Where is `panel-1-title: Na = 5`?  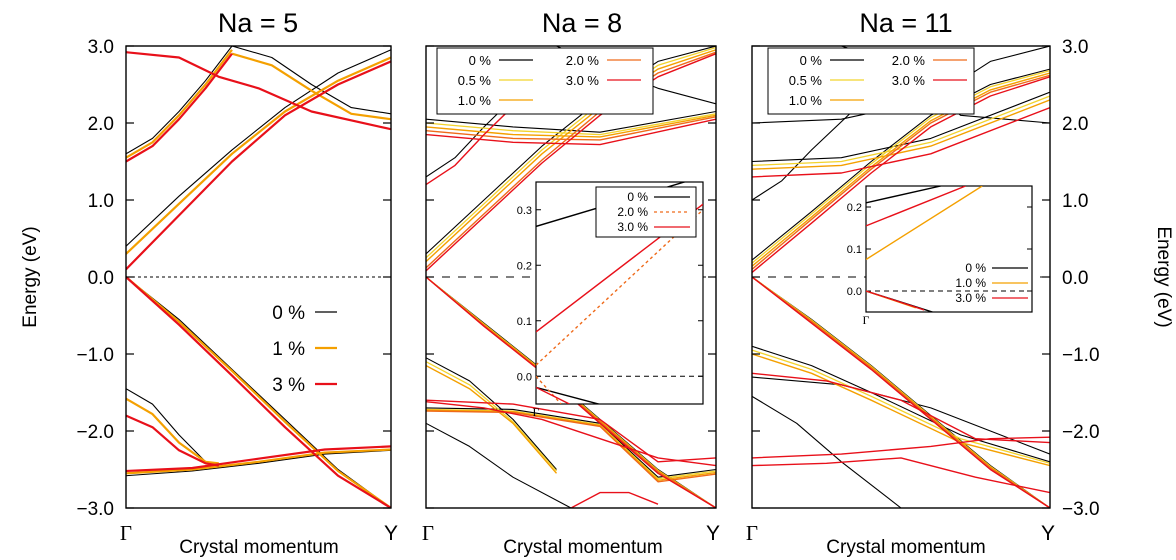
panel-1-title: Na = 5 is located at coordinates (258, 23).